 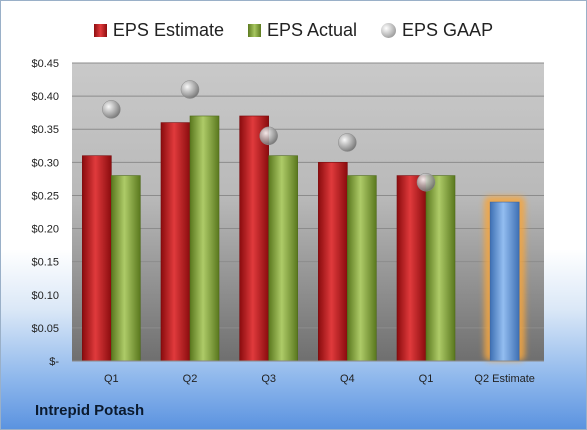 What do you see at coordinates (100, 30) in the screenshot?
I see `legend-swatch-estimate` at bounding box center [100, 30].